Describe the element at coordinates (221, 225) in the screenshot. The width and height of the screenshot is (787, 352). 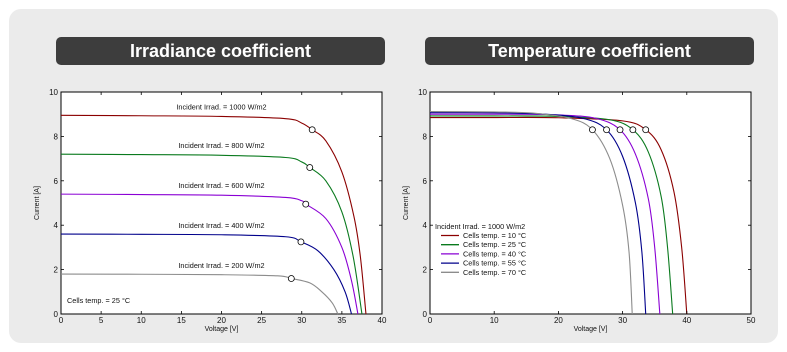
I see `series-label-3: Incident Irrad. = 400 W/m2` at that location.